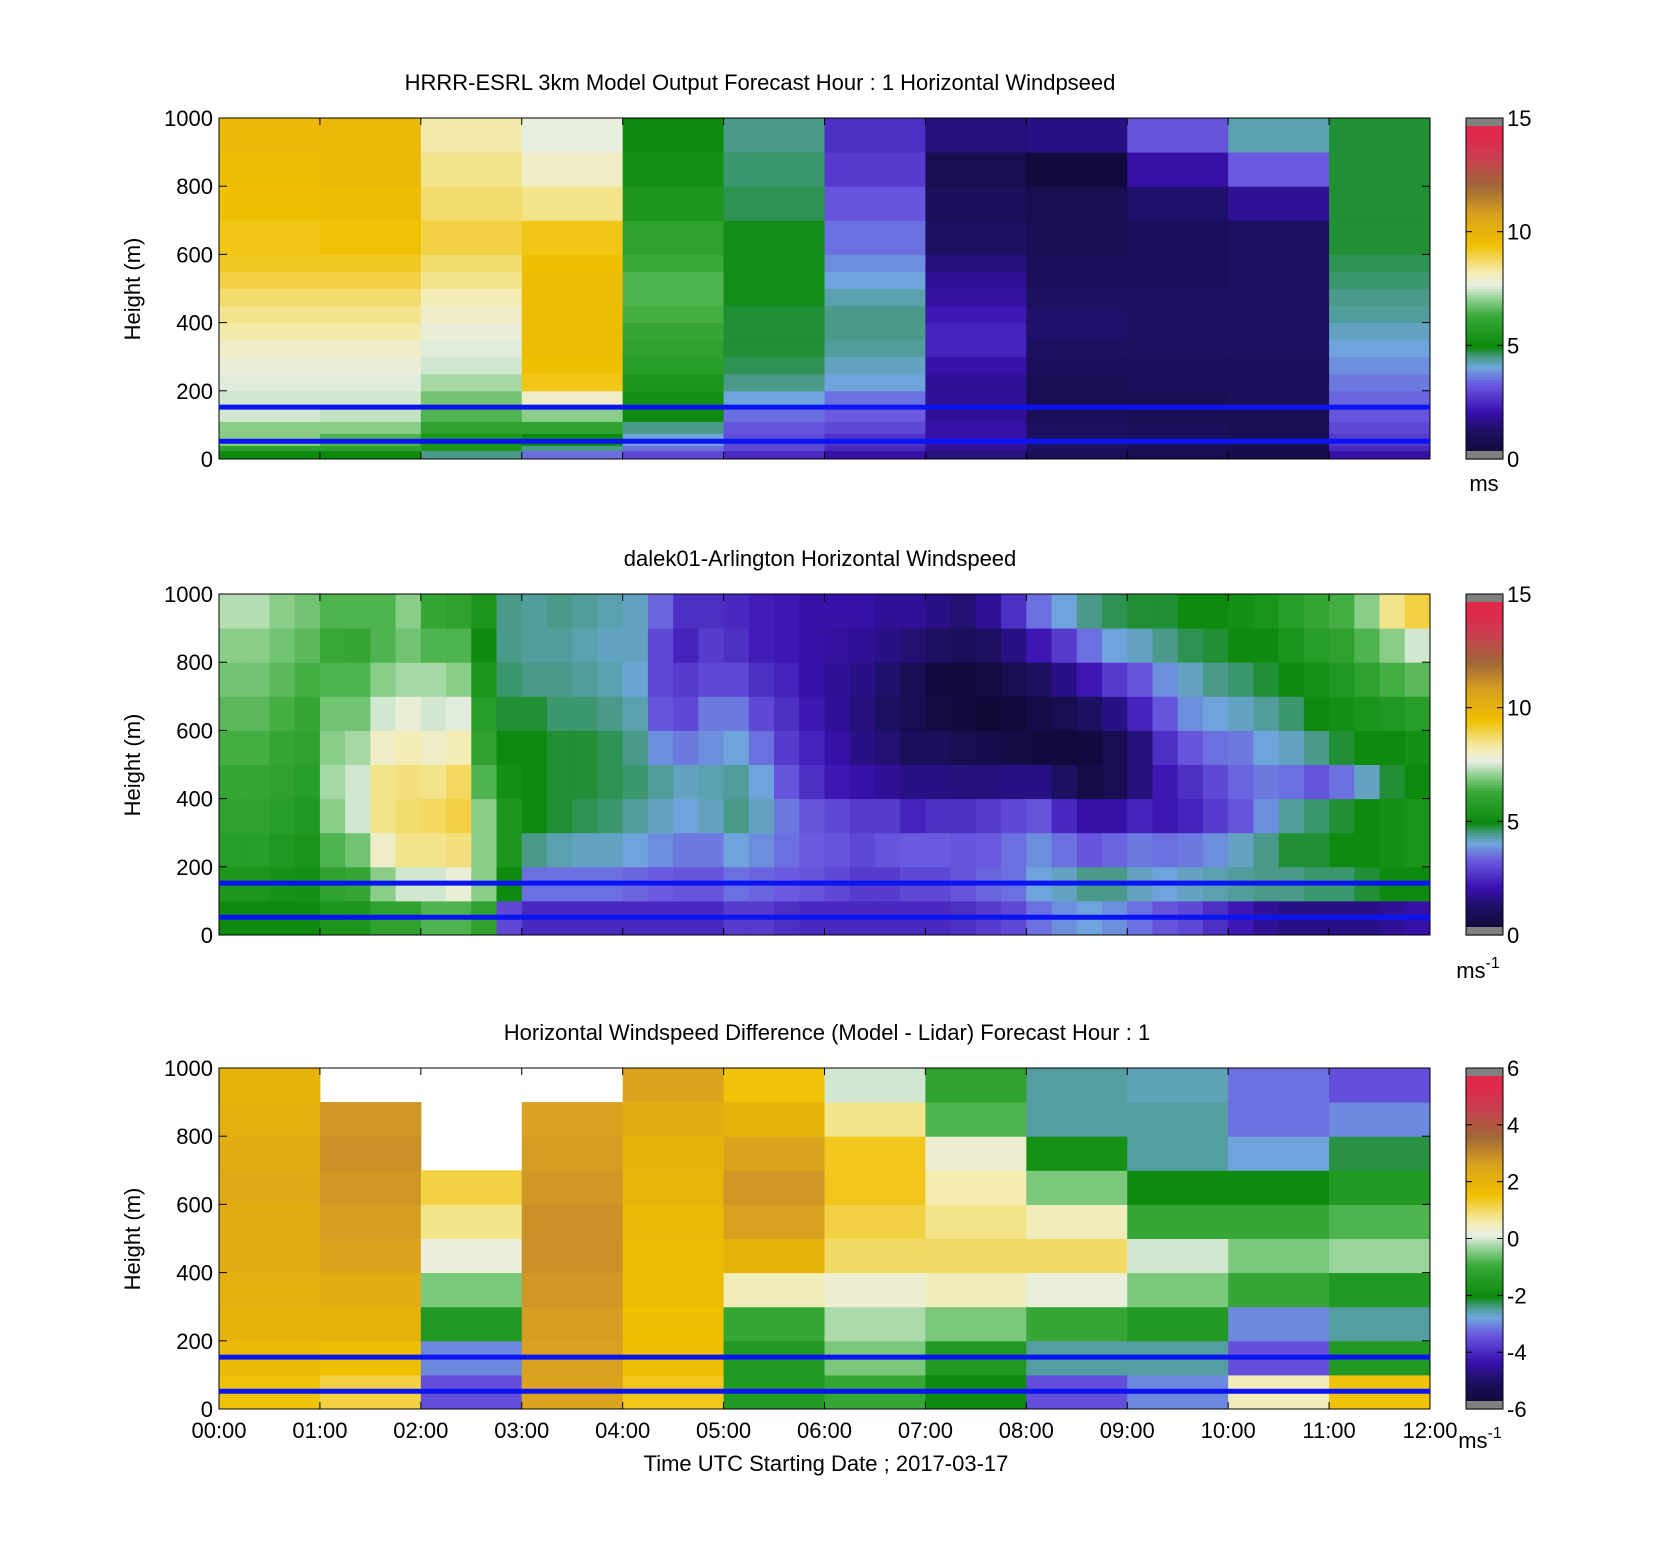  I want to click on y-tick-label: 800, so click(194, 662).